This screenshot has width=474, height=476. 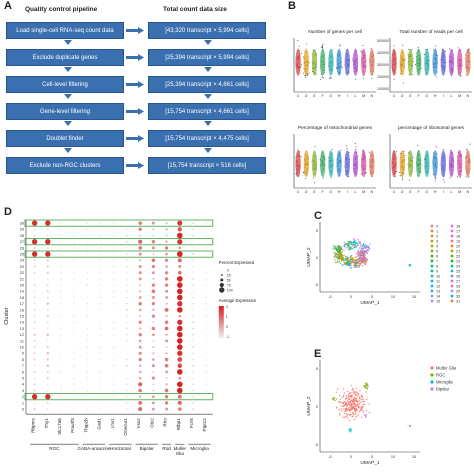 I want to click on violin-xtick: H, so click(x=435, y=96).